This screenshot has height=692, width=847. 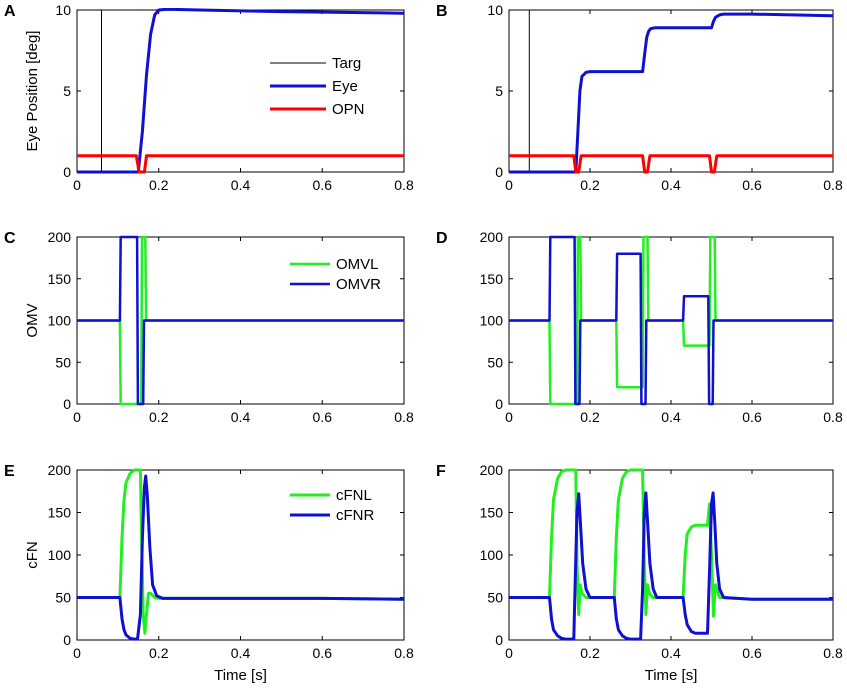 What do you see at coordinates (442, 11) in the screenshot?
I see `panel-label: B` at bounding box center [442, 11].